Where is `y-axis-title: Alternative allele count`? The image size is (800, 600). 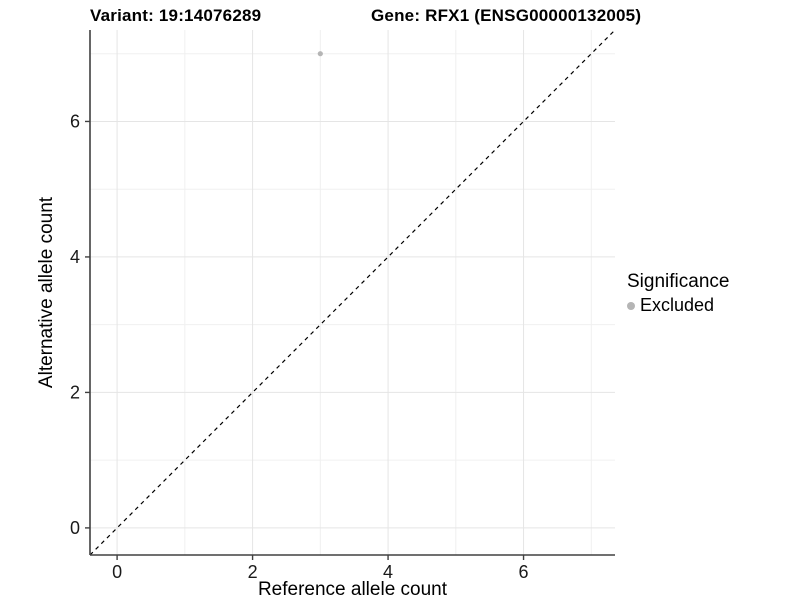 y-axis-title: Alternative allele count is located at coordinates (46, 292).